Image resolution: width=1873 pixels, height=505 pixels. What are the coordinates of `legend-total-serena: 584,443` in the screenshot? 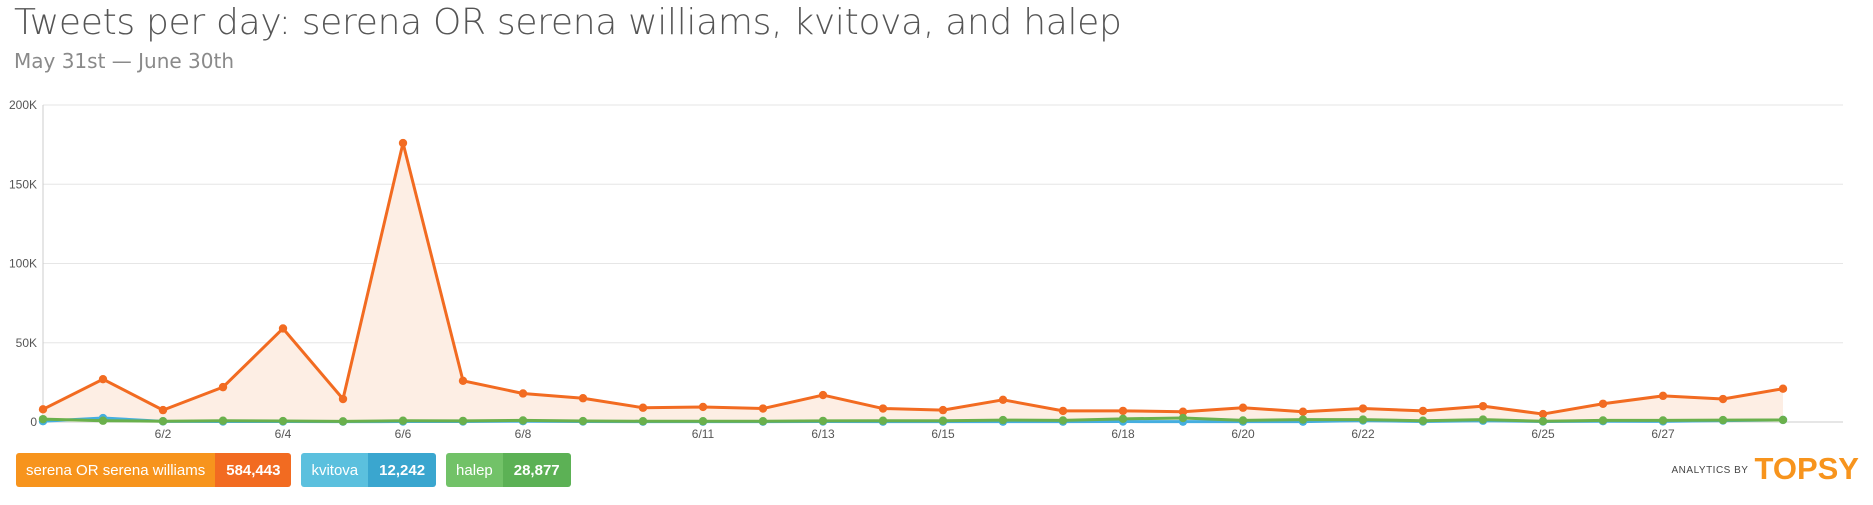 It's located at (253, 470).